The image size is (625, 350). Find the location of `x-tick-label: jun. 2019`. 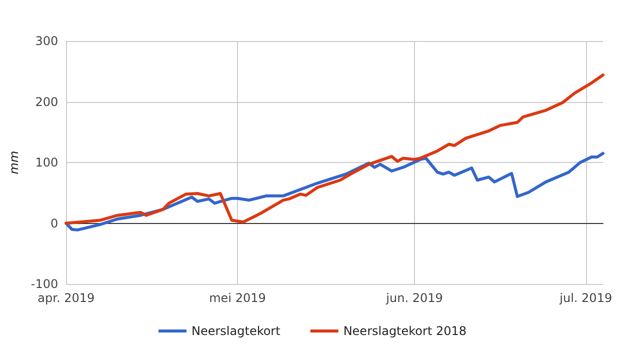

x-tick-label: jun. 2019 is located at coordinates (414, 298).